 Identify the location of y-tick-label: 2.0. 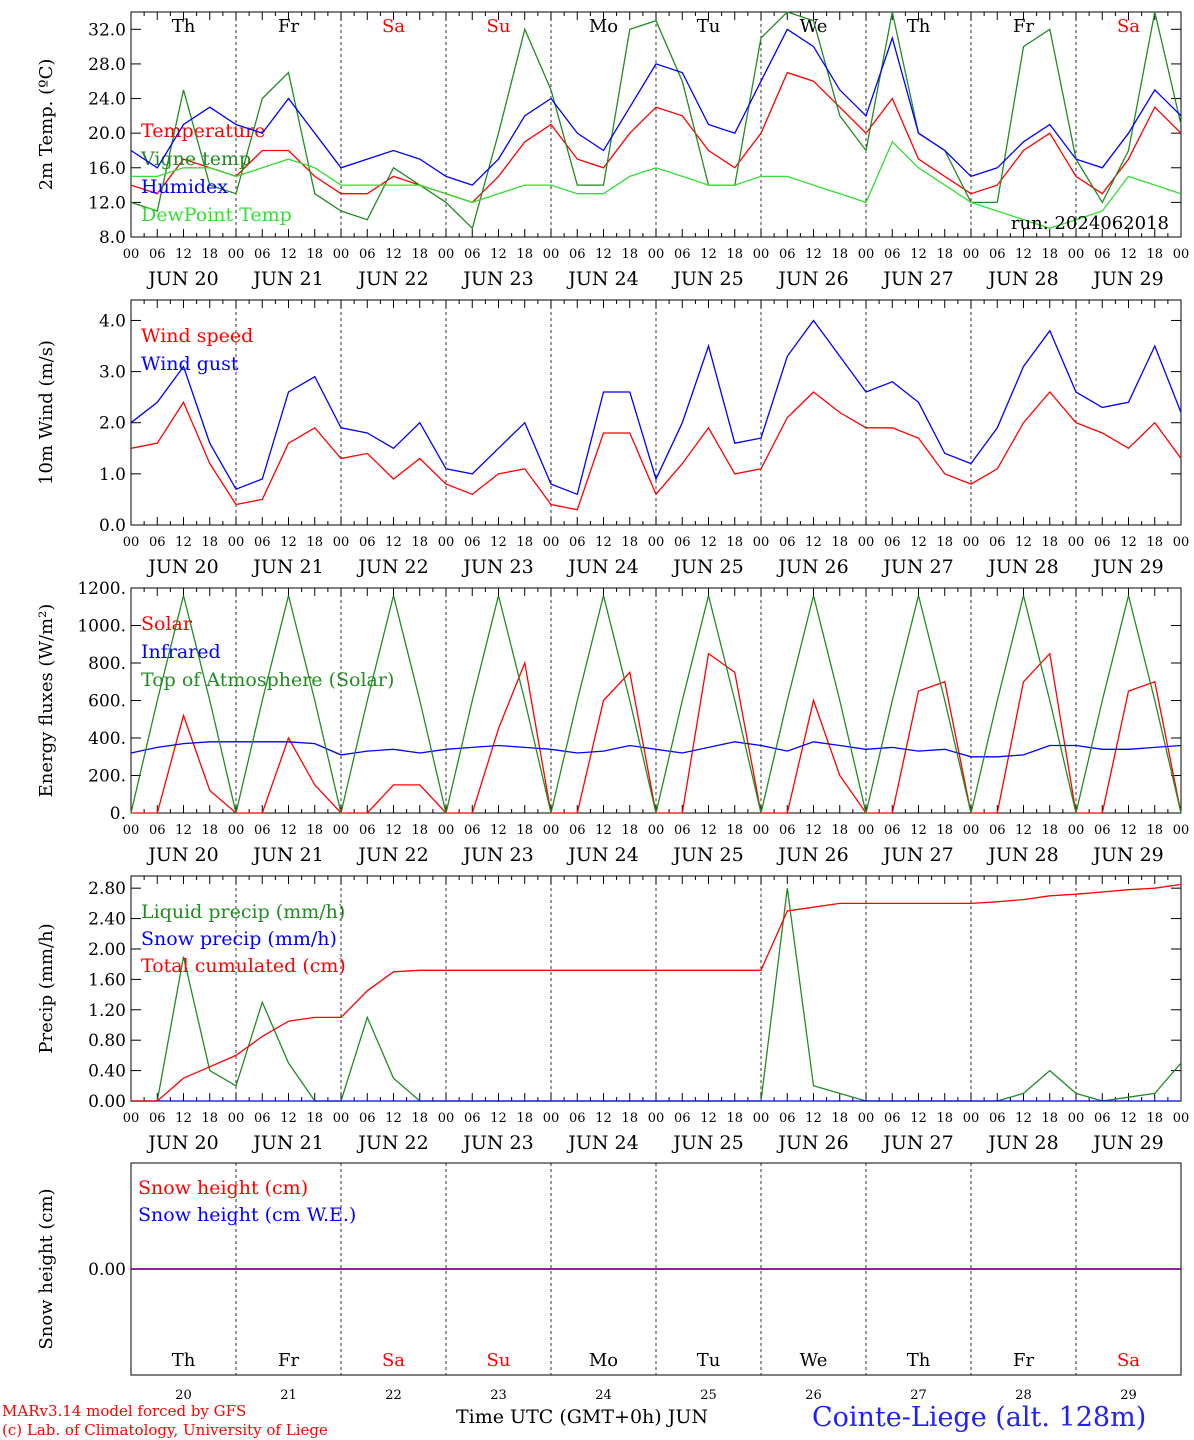
(112, 424).